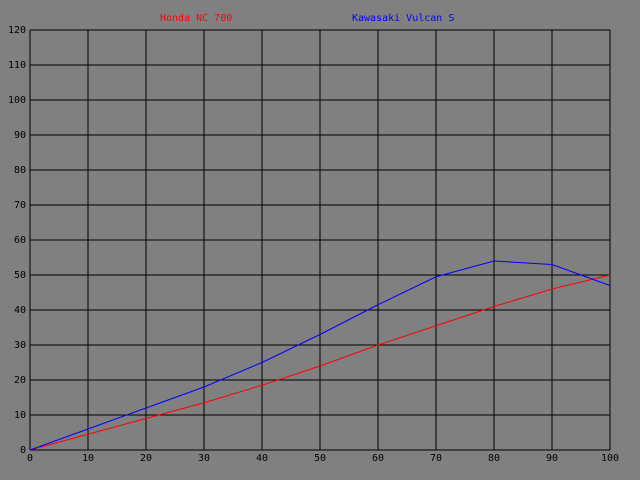 The width and height of the screenshot is (640, 480). Describe the element at coordinates (30, 458) in the screenshot. I see `x-tick-label: 0` at that location.